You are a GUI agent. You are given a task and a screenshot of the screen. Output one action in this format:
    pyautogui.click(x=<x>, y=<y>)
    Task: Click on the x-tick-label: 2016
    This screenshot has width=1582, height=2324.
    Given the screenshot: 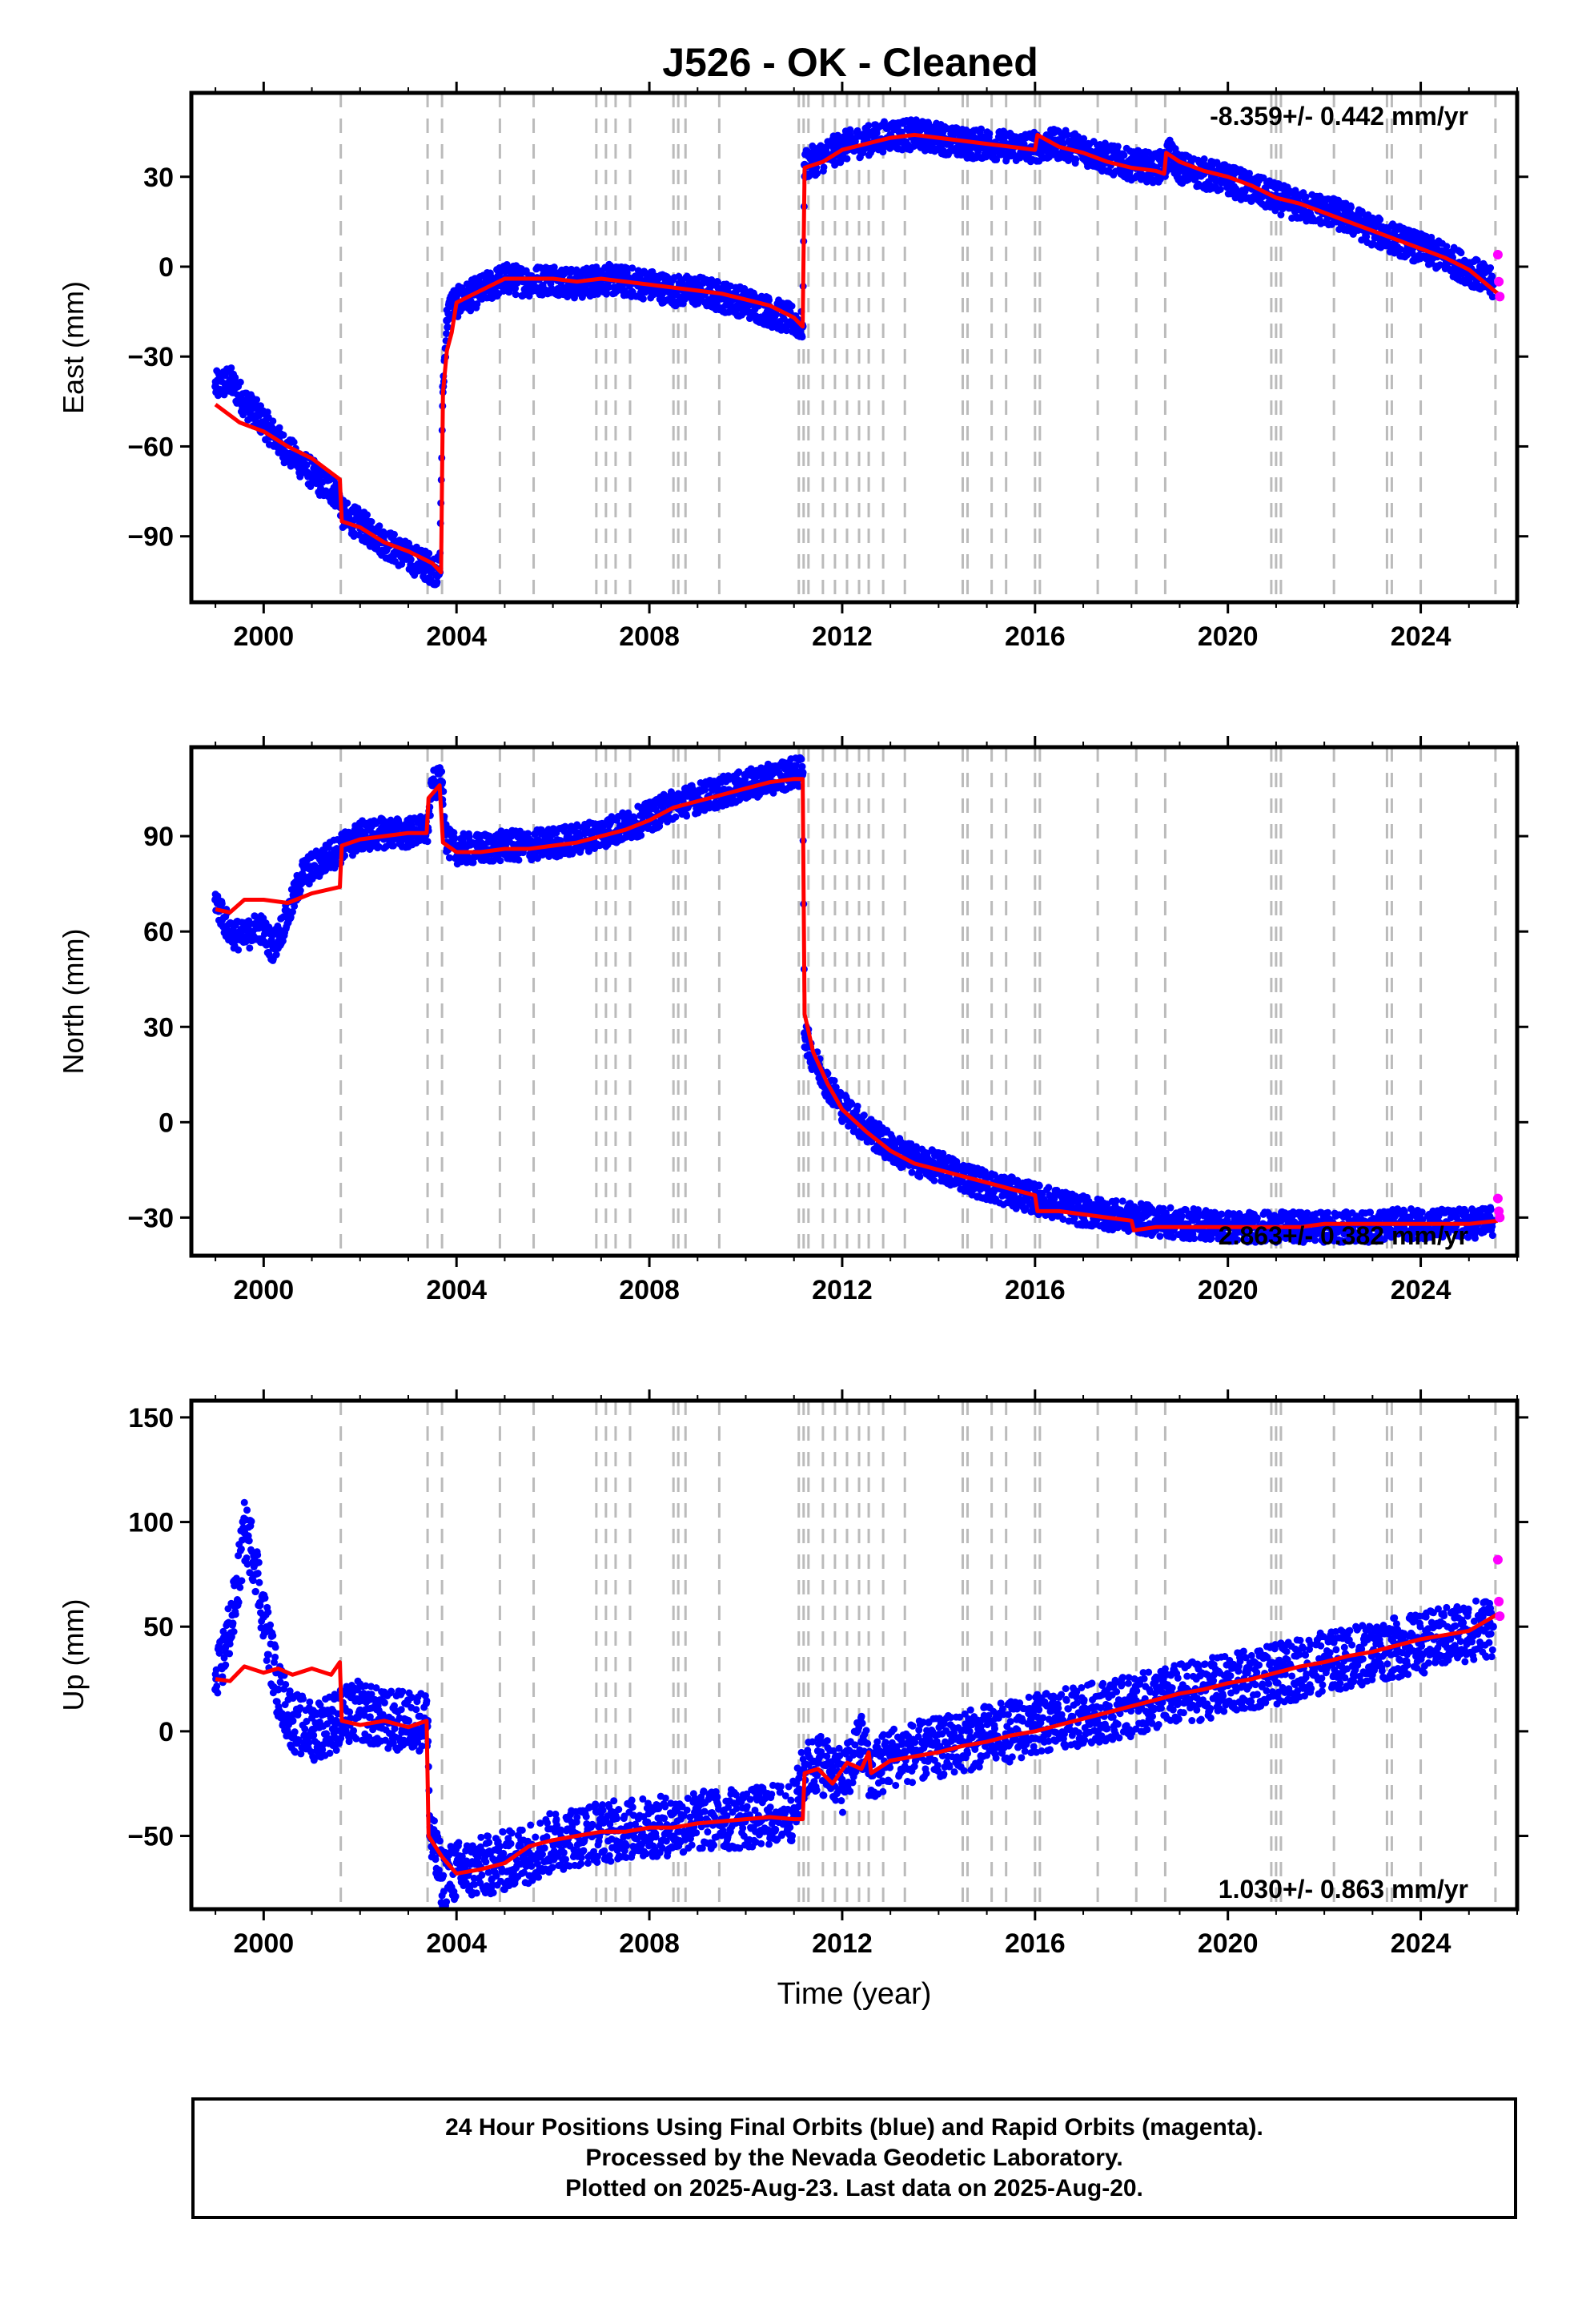 What is the action you would take?
    pyautogui.click(x=1035, y=636)
    